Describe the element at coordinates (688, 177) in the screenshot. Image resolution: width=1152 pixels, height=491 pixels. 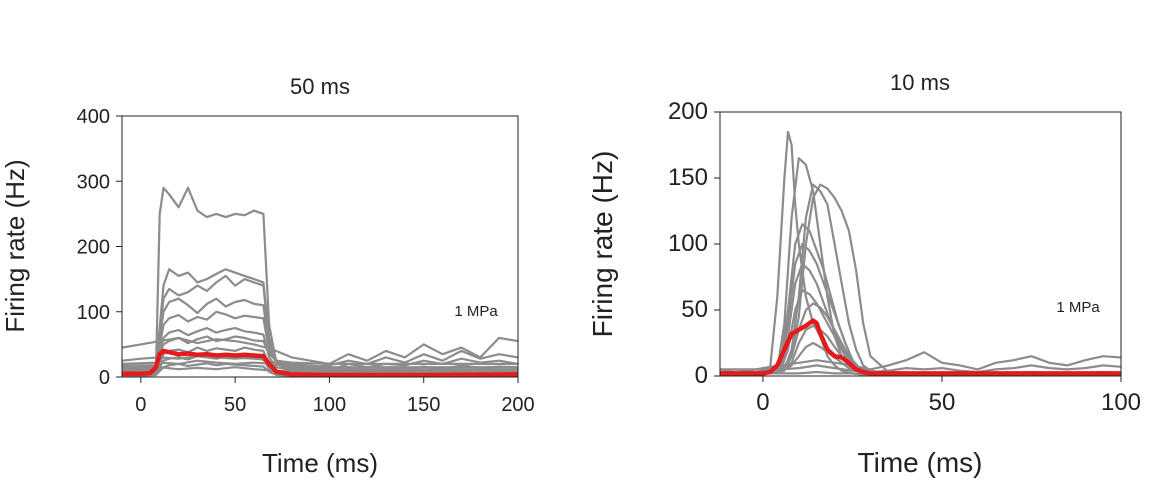
I see `y-tick-label: 150` at that location.